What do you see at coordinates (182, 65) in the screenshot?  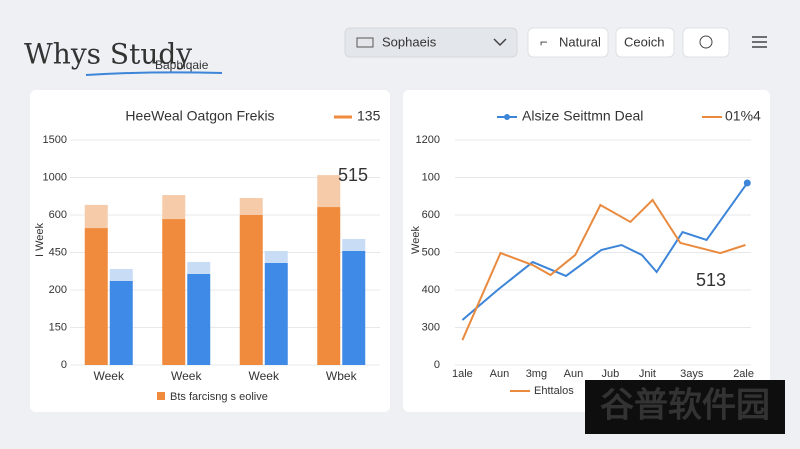 I see `app-subtitle: Baphiqaie` at bounding box center [182, 65].